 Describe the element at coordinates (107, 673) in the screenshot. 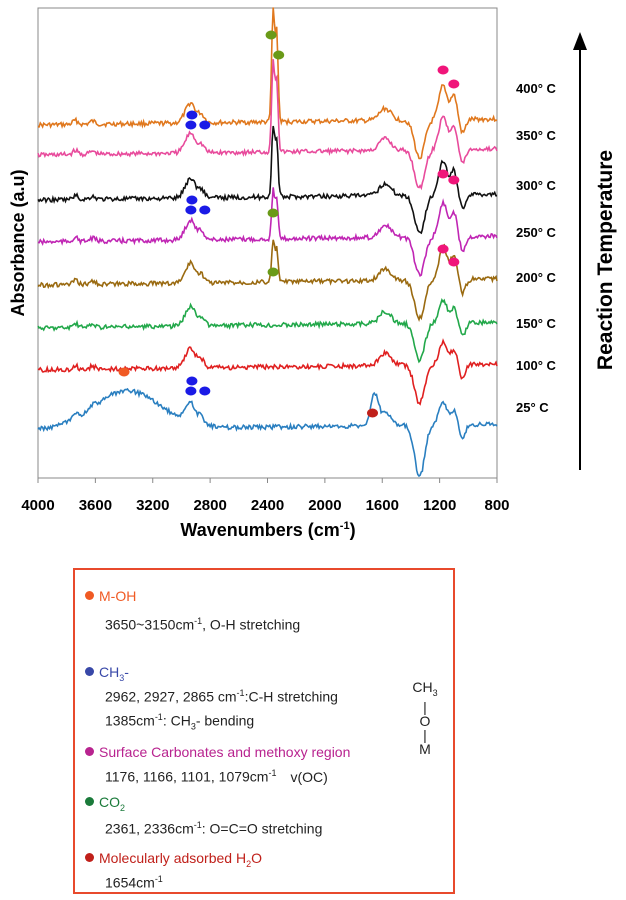

I see `legend-ch3-title: CH3-` at that location.